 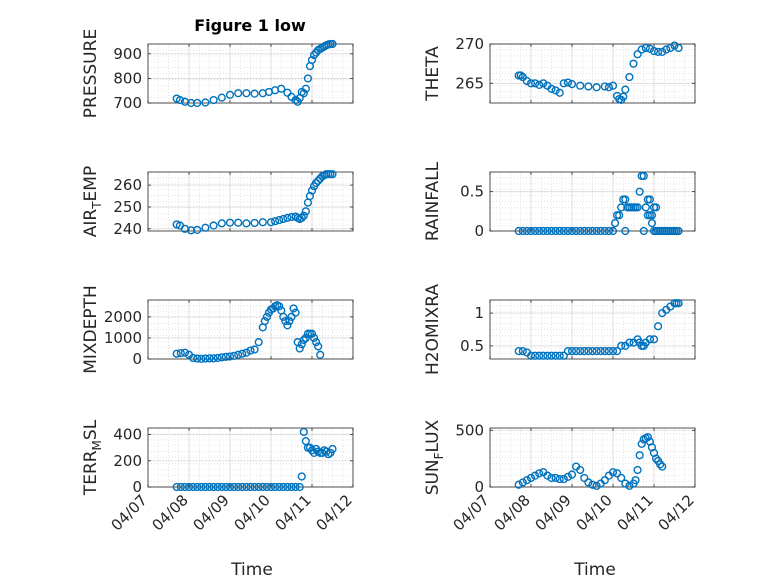 I want to click on x-axis-label-left: Time, so click(x=251, y=570).